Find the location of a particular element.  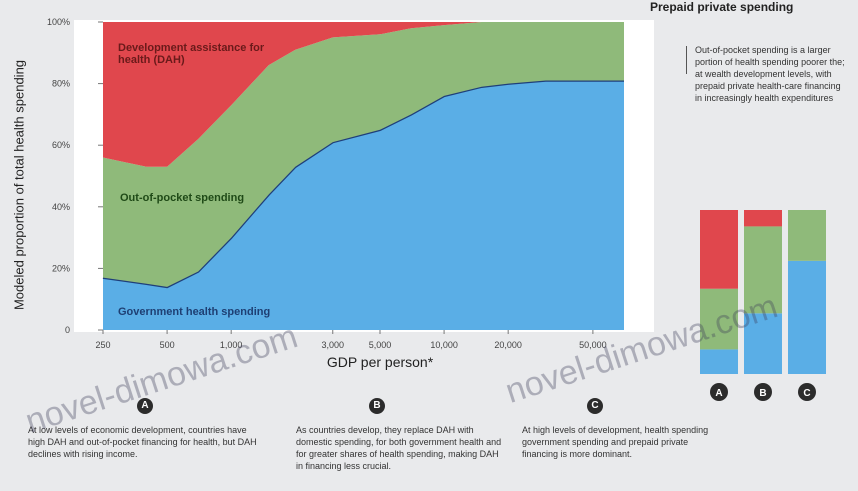

mini-bar-a-dah is located at coordinates (719, 249).